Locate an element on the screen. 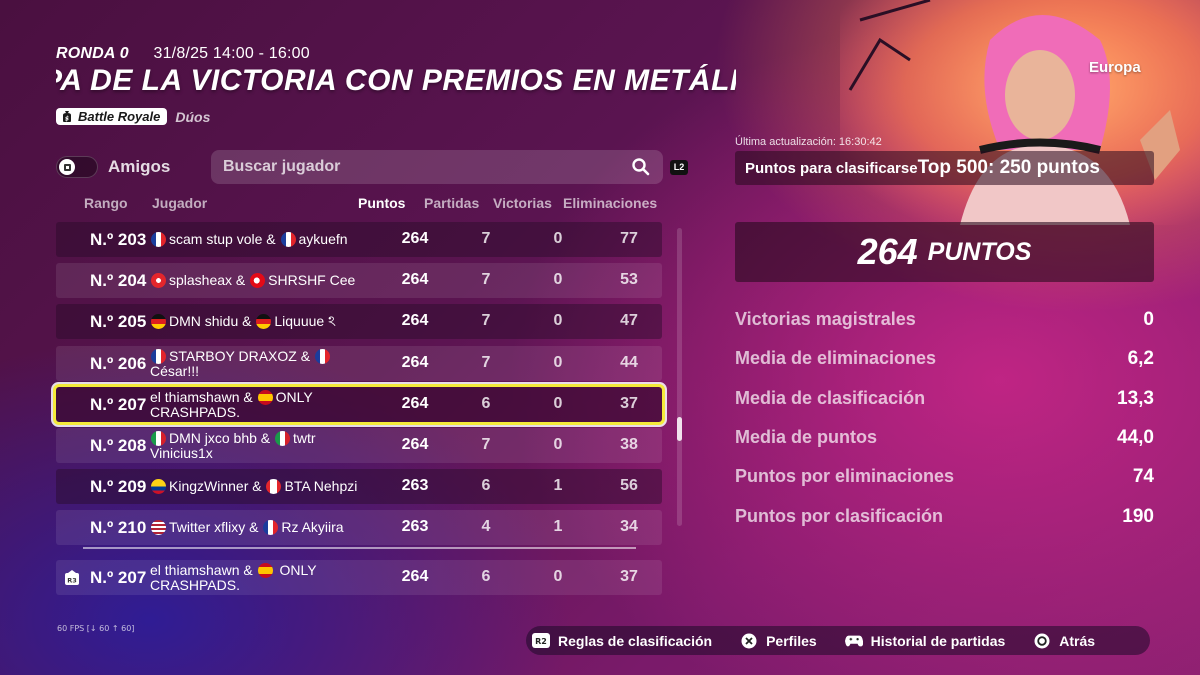 The height and width of the screenshot is (675, 1200). table-row: N.º 206 STARBOY DRAXOZ & César!!! 264 7 0 44 is located at coordinates (359, 363).